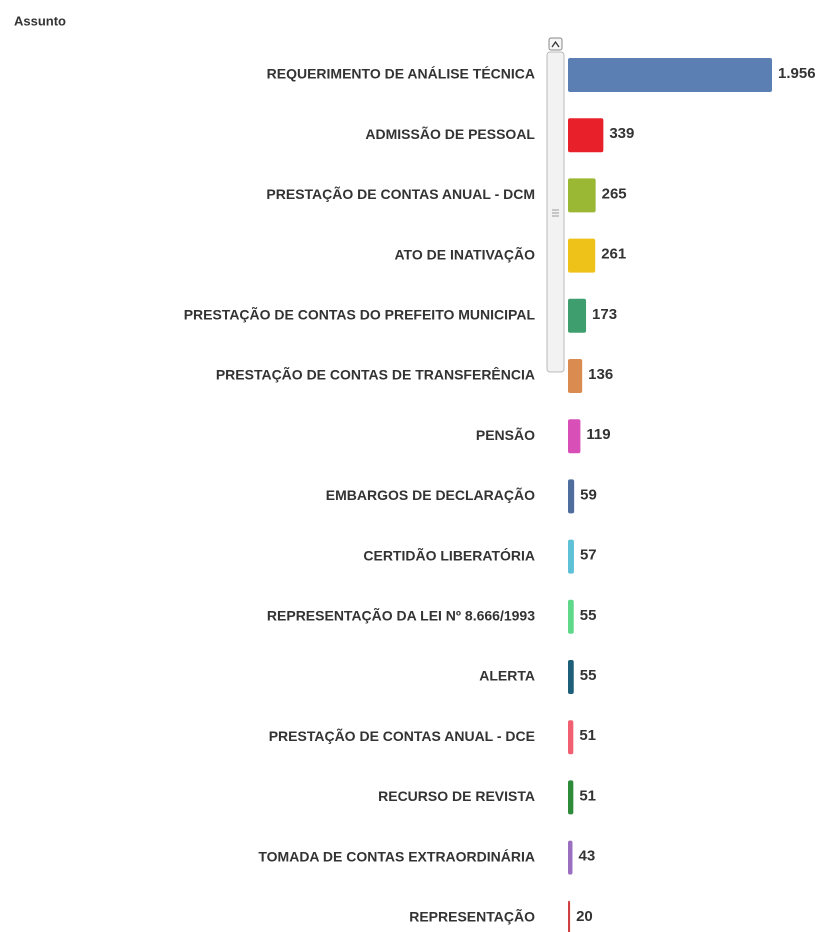 The width and height of the screenshot is (834, 932). Describe the element at coordinates (401, 615) in the screenshot. I see `category-label: REPRESENTAÇÃO DA LEI Nº 8.666/1993` at that location.